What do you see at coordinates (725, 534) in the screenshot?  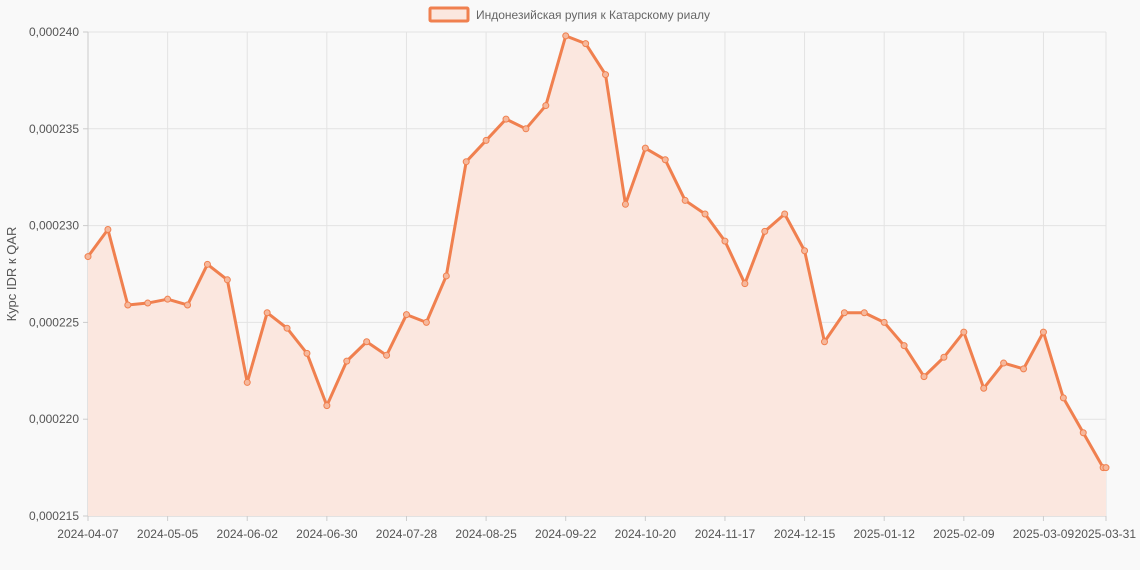 I see `x-tick-label: 2024-11-17` at bounding box center [725, 534].